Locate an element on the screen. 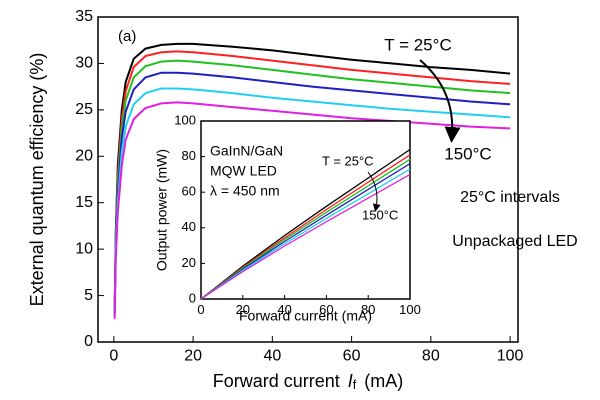  y-tick-label: 5 is located at coordinates (88, 295).